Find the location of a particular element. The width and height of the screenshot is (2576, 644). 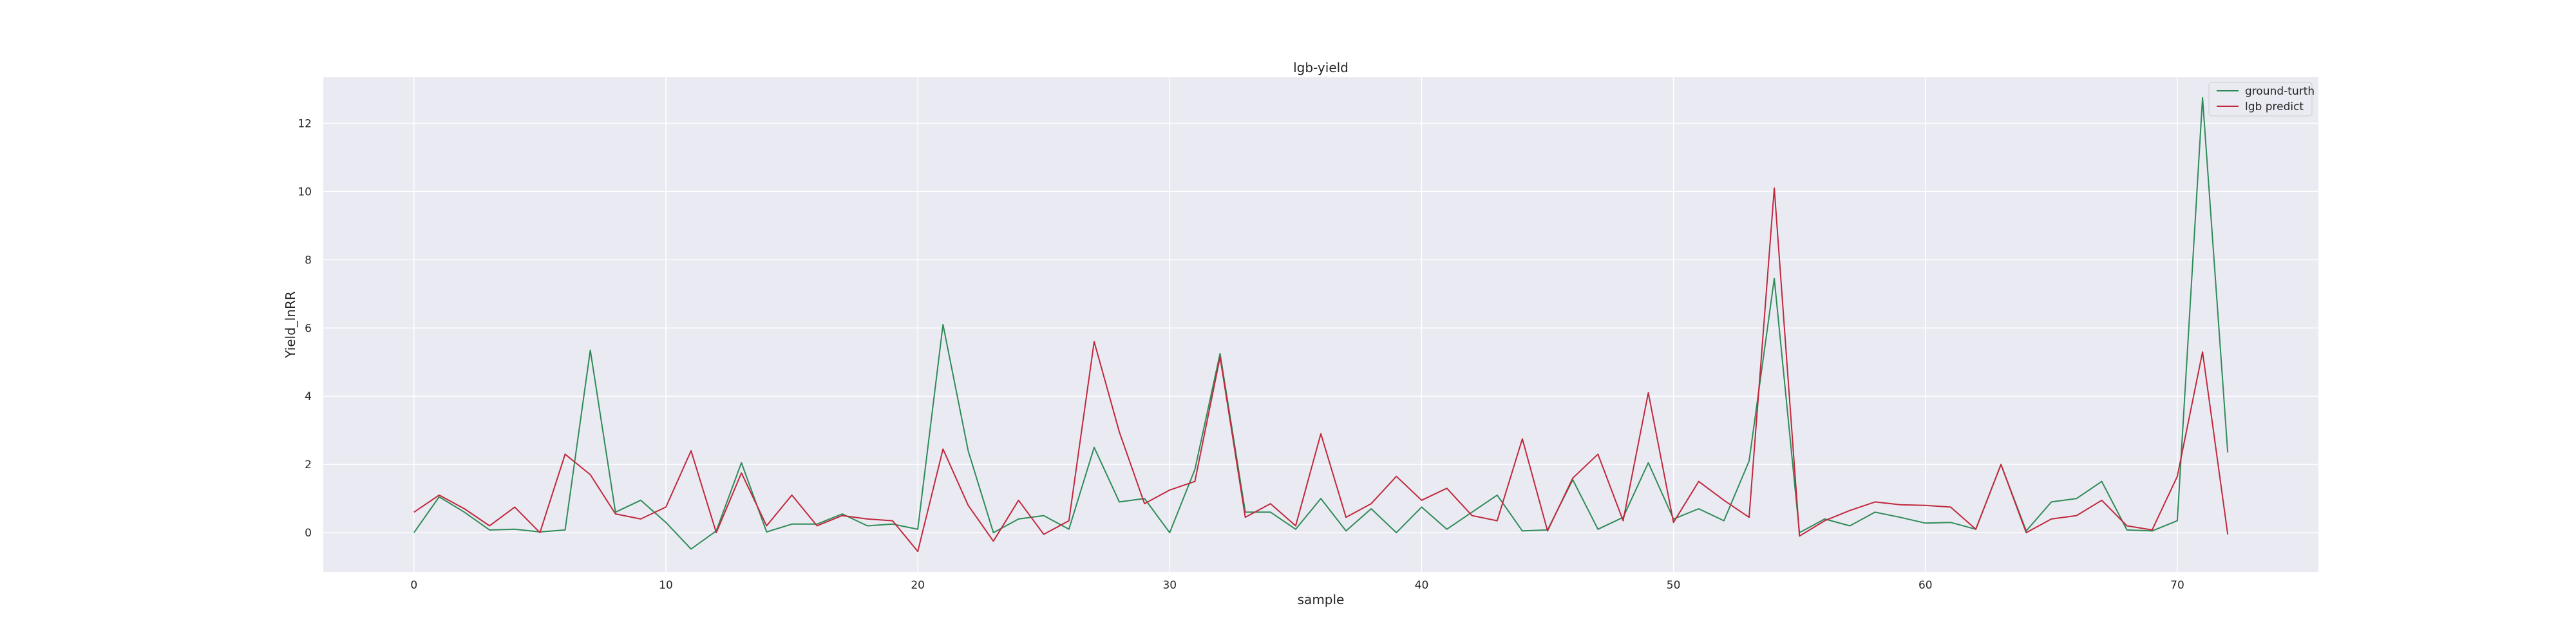

x-tick-label: 30 is located at coordinates (1169, 586).